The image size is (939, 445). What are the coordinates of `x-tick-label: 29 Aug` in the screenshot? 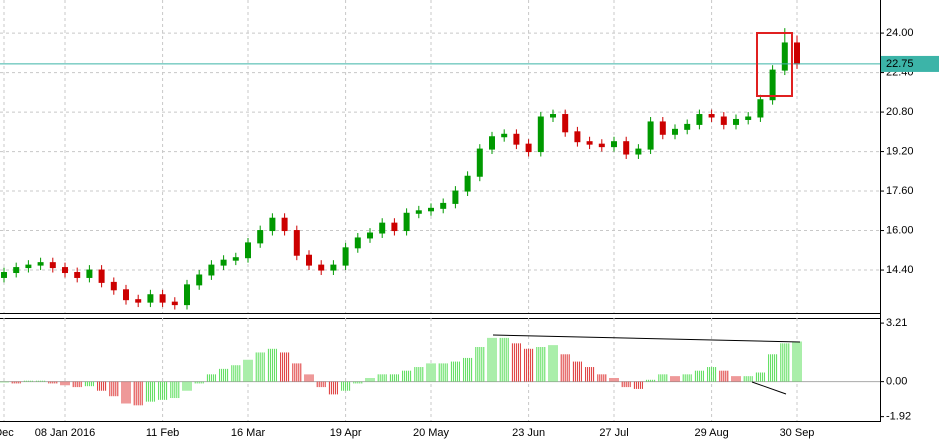 It's located at (711, 433).